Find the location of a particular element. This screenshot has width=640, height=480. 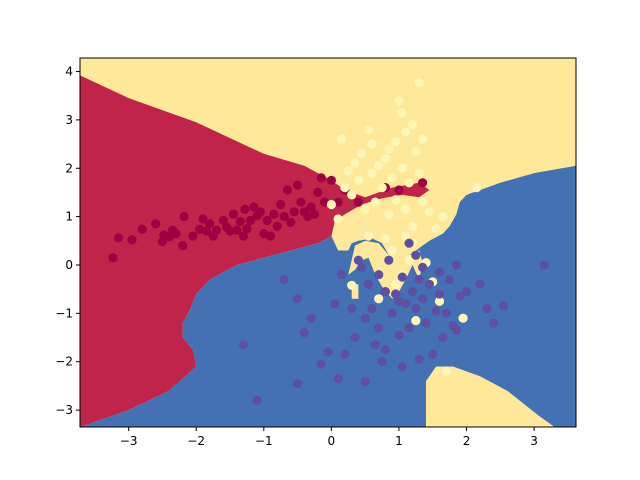

x-tick-label: −3 is located at coordinates (129, 441).